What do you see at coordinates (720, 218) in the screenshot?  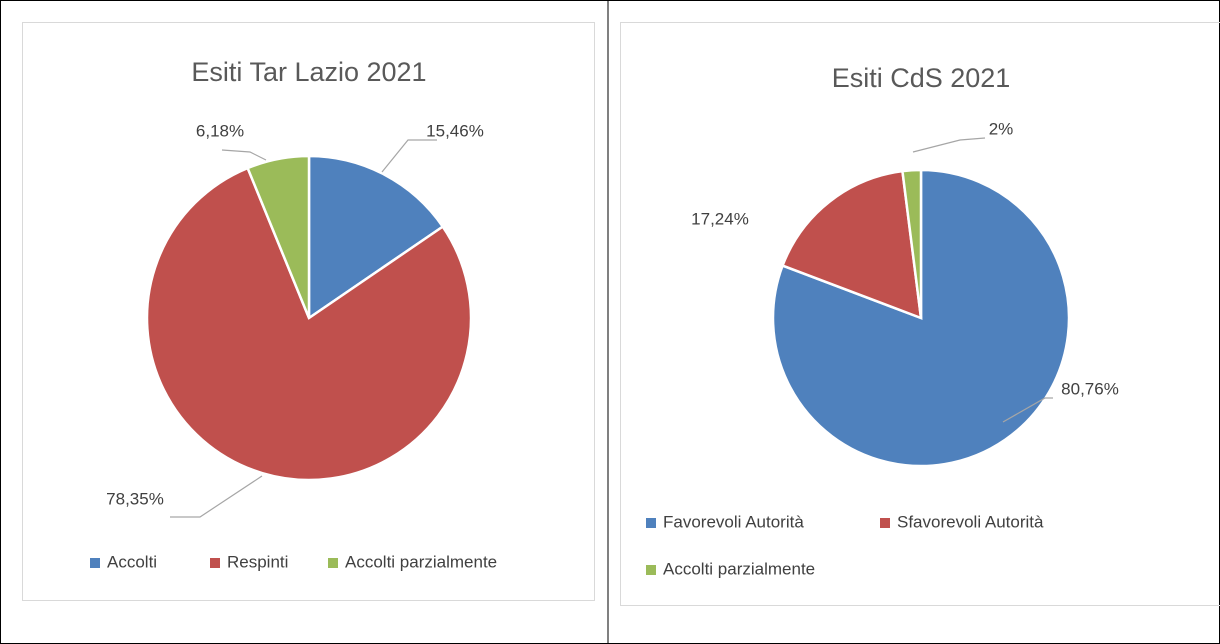 I see `data-label: 17,24%` at bounding box center [720, 218].